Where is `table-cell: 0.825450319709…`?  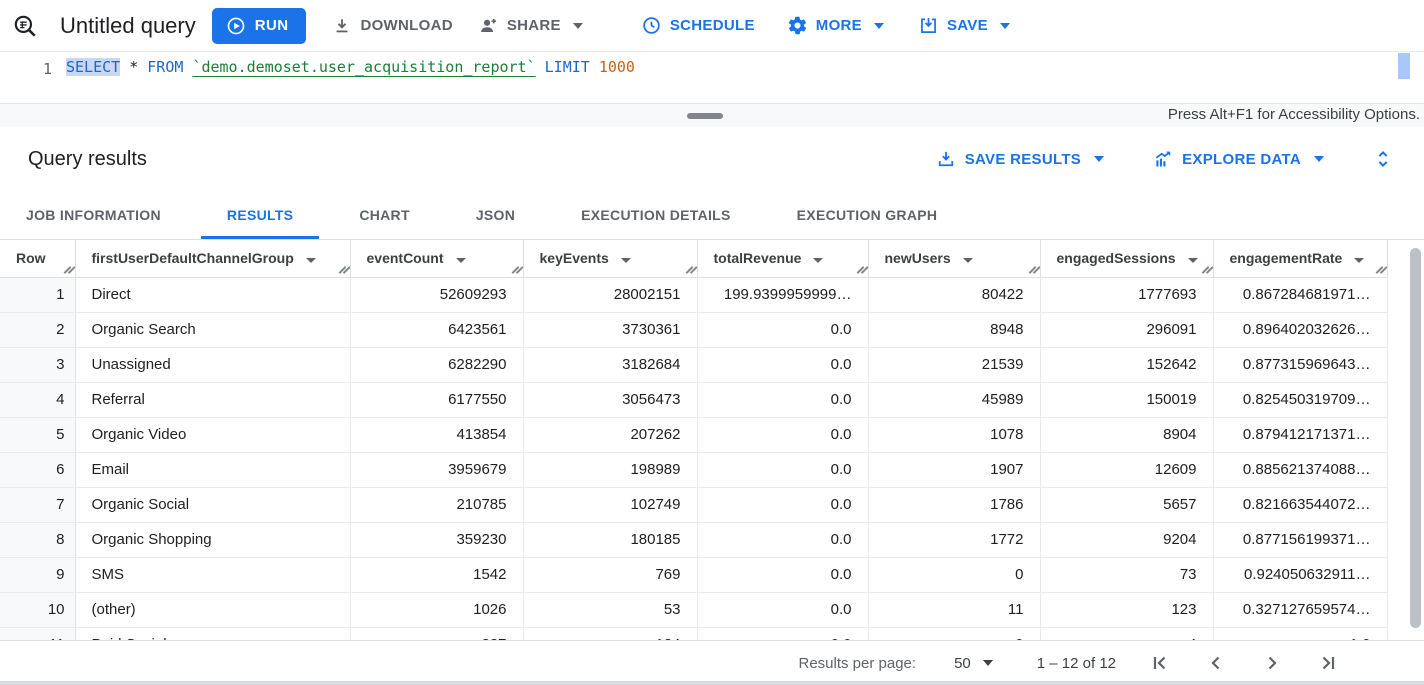 table-cell: 0.825450319709… is located at coordinates (1300, 400).